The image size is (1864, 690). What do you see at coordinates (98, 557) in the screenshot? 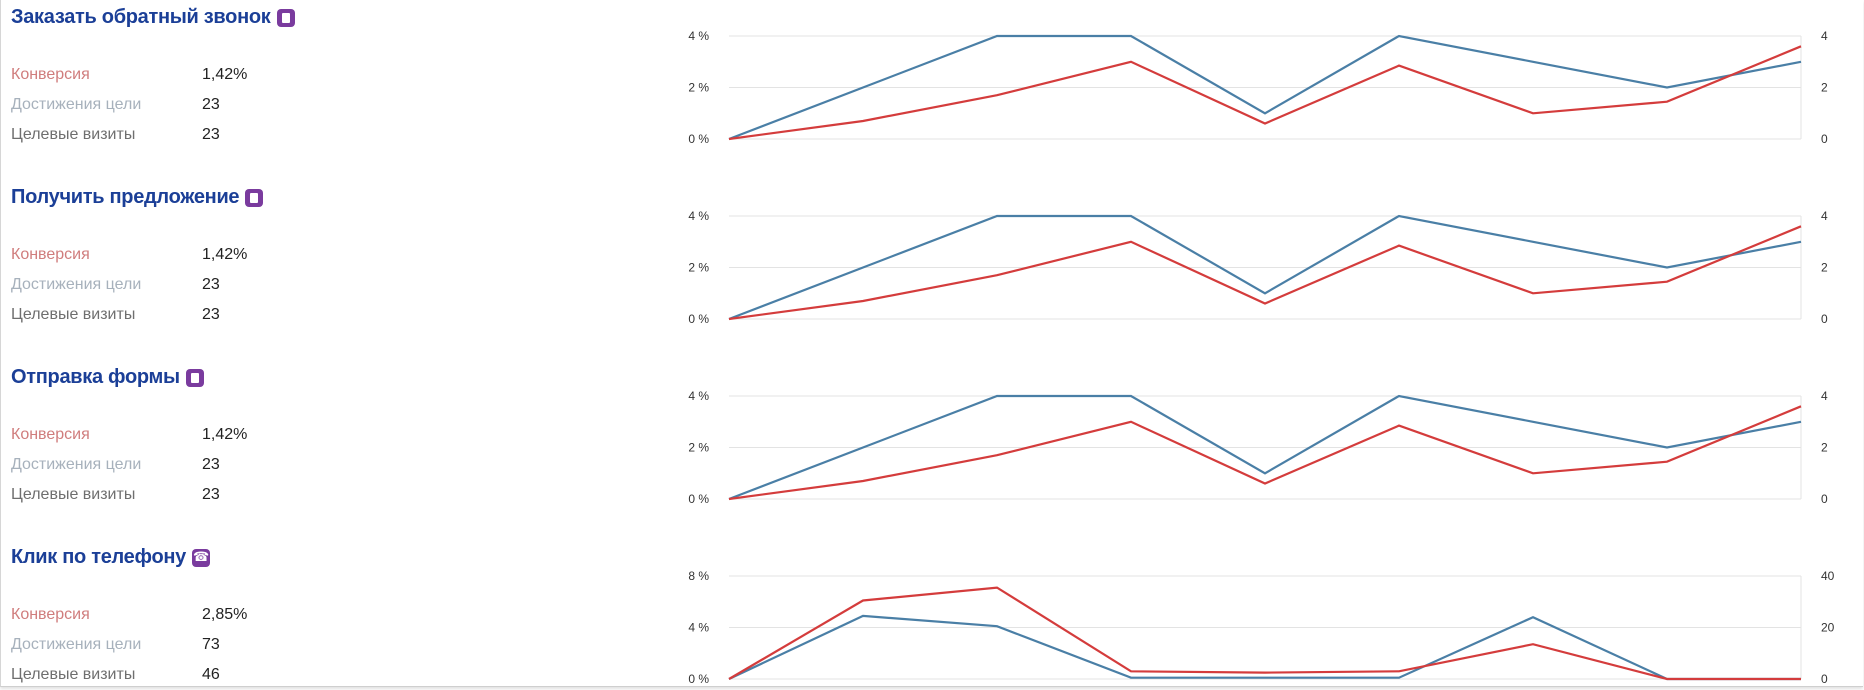
I see `goal-title-text: Клик по телефону` at bounding box center [98, 557].